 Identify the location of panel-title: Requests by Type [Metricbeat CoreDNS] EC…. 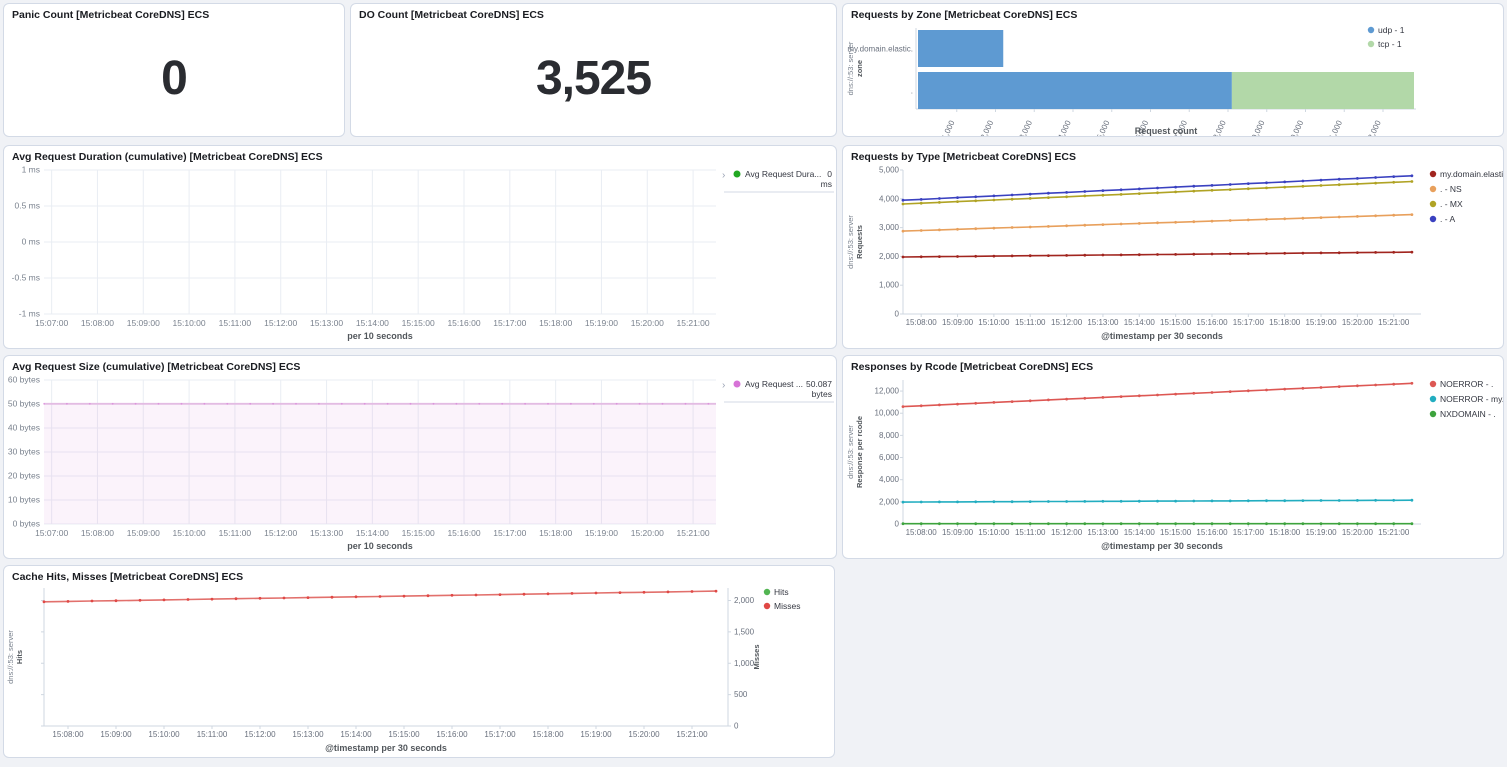
(964, 157).